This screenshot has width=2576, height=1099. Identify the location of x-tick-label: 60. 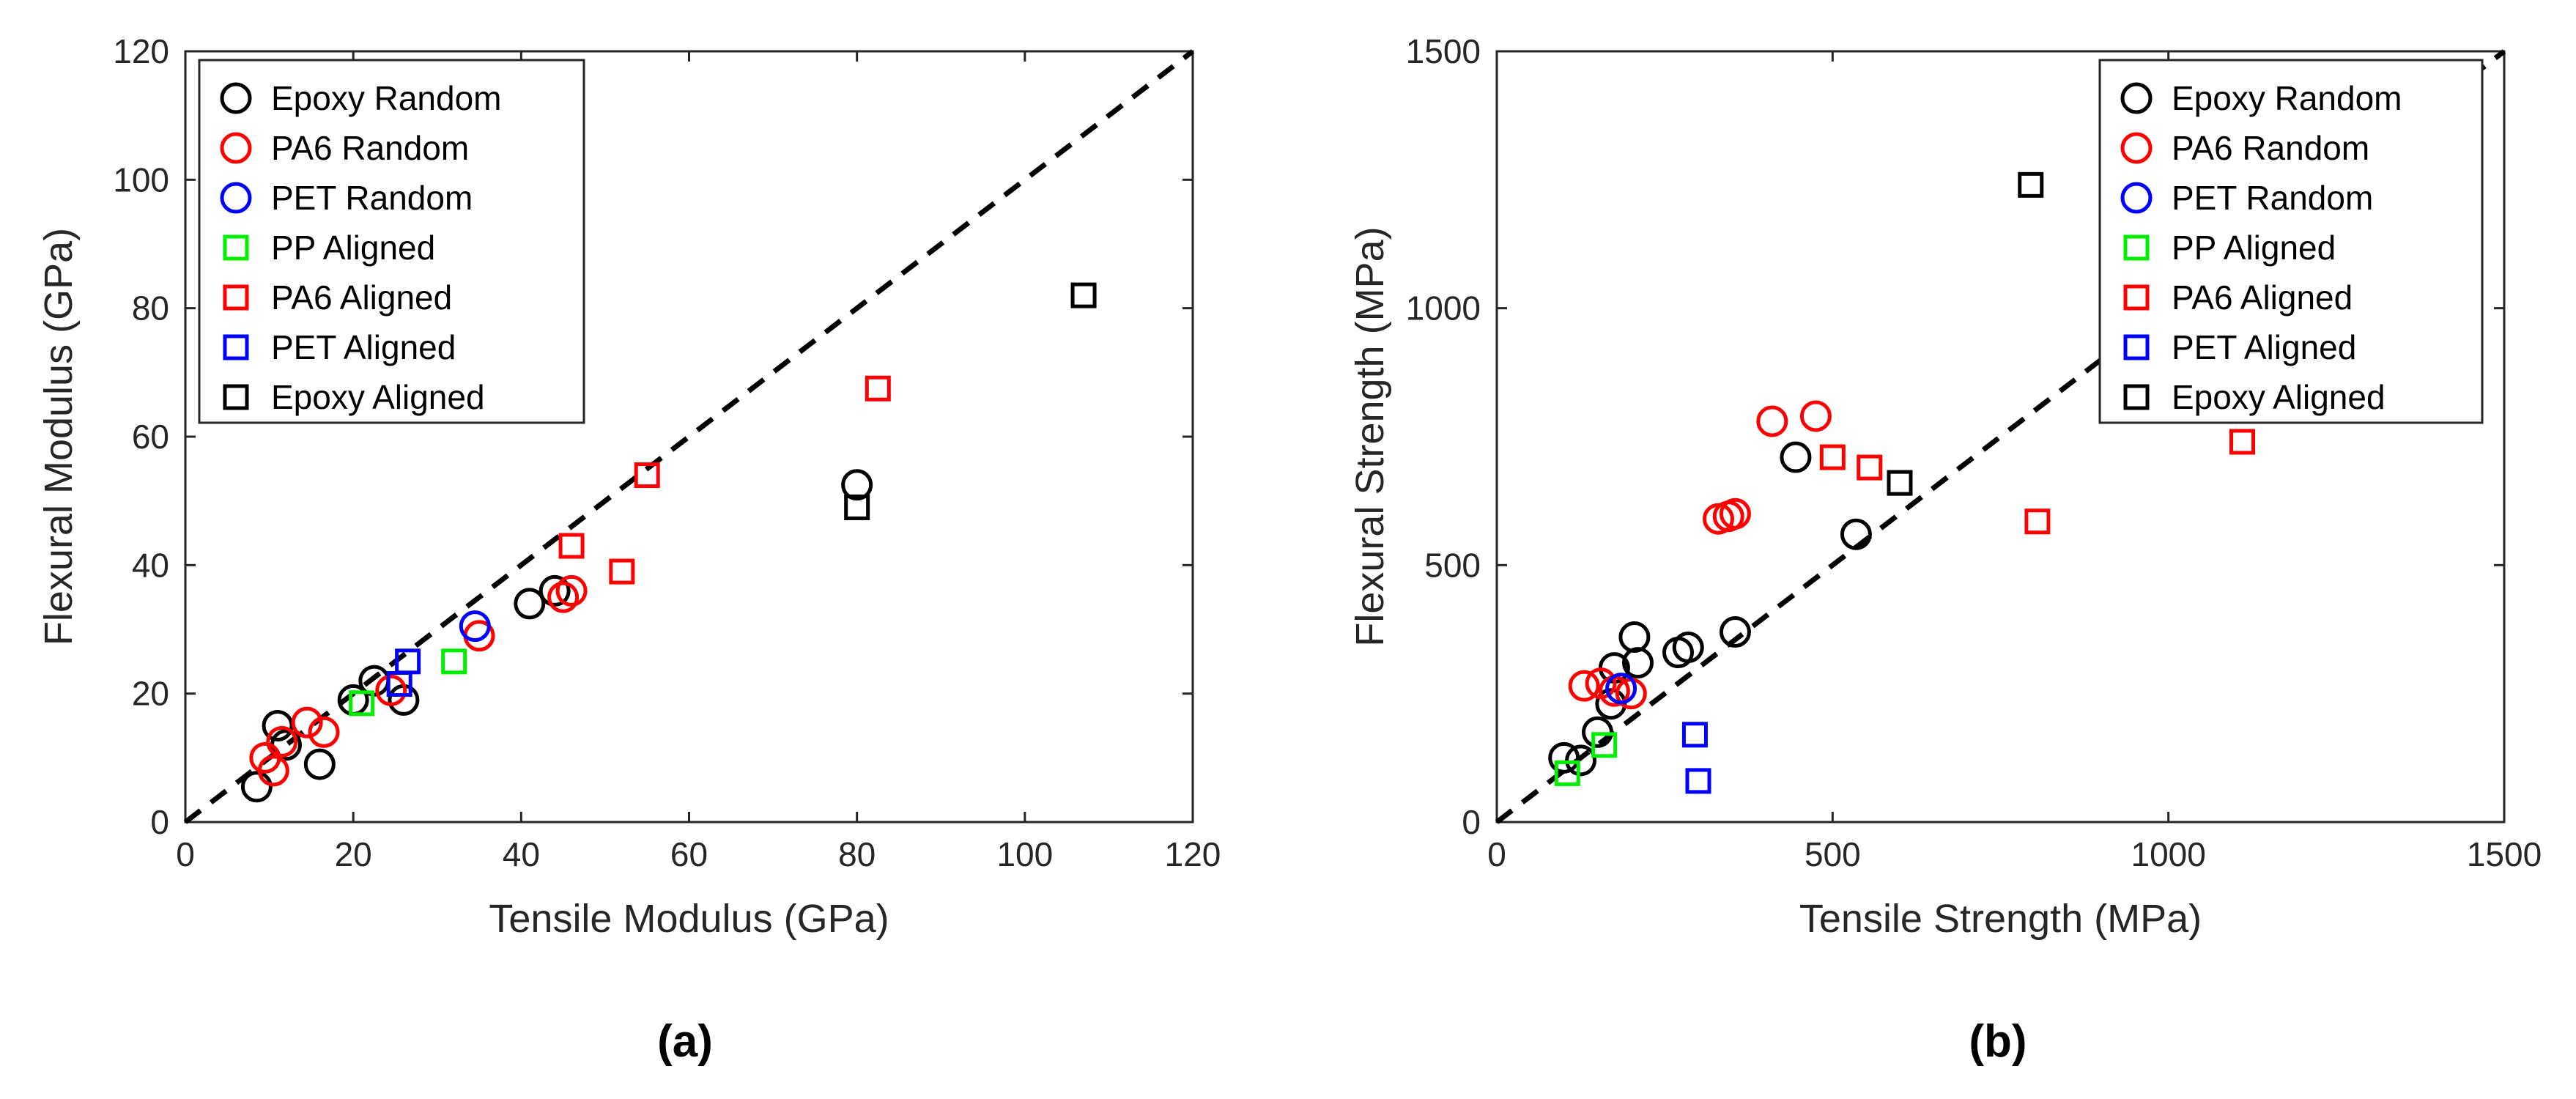
(689, 854).